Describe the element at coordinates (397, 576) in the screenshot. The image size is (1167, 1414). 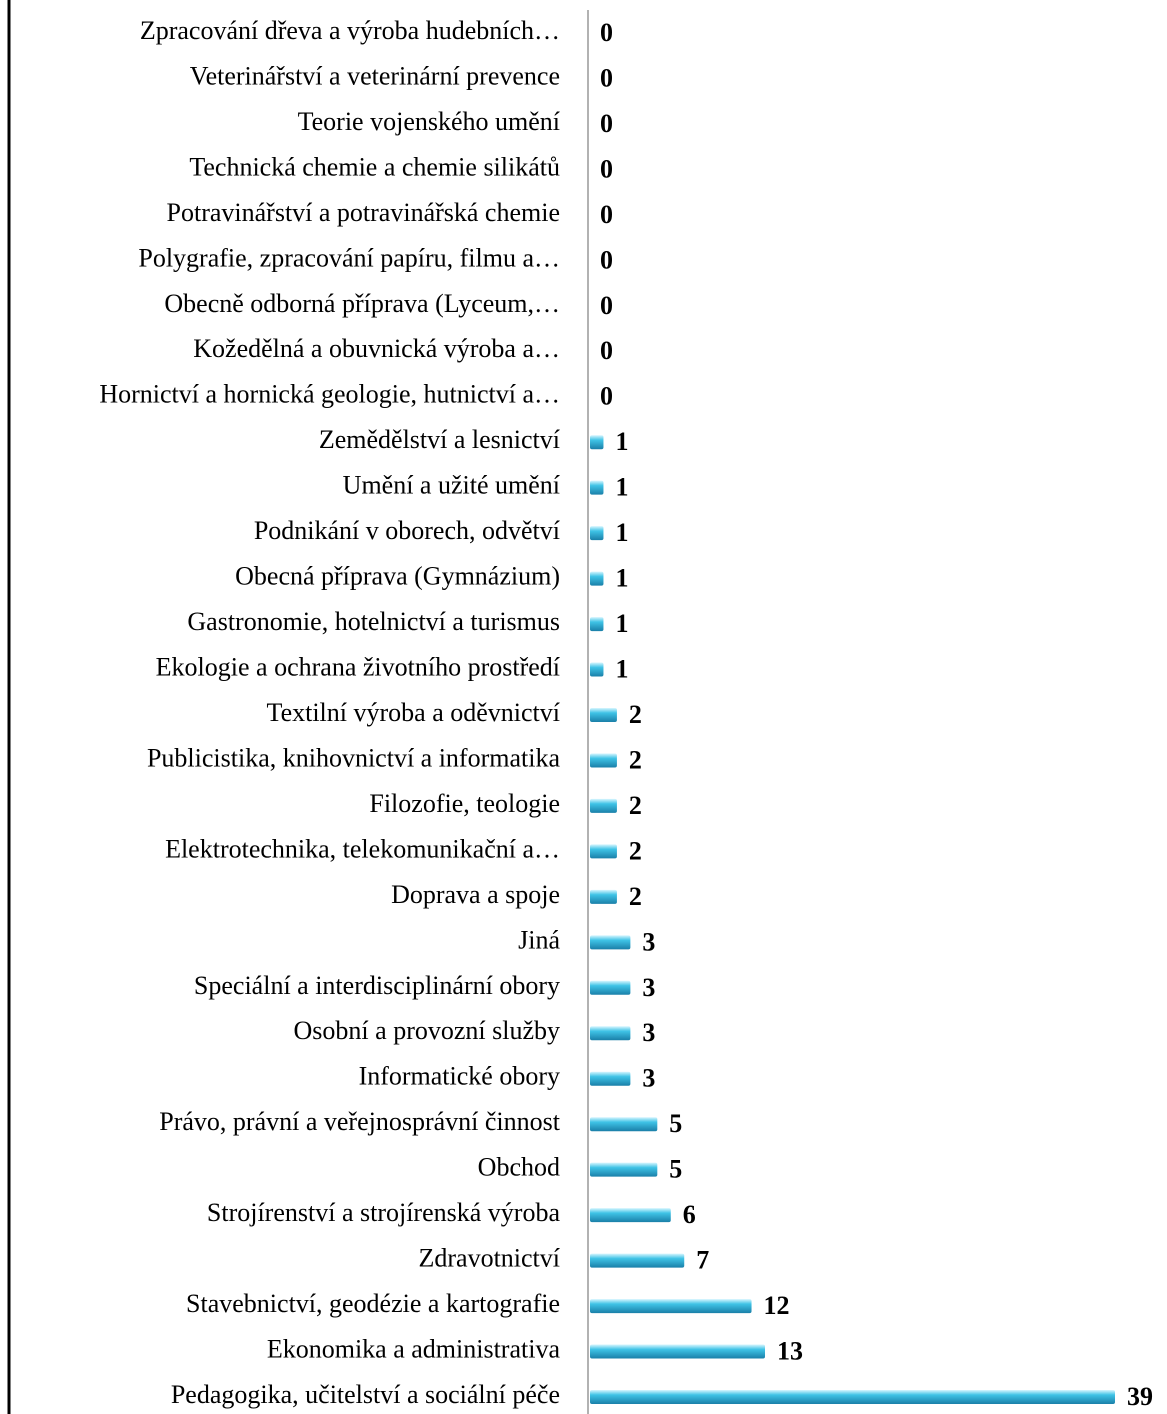
I see `category-label: Obecná příprava (Gymnázium)` at that location.